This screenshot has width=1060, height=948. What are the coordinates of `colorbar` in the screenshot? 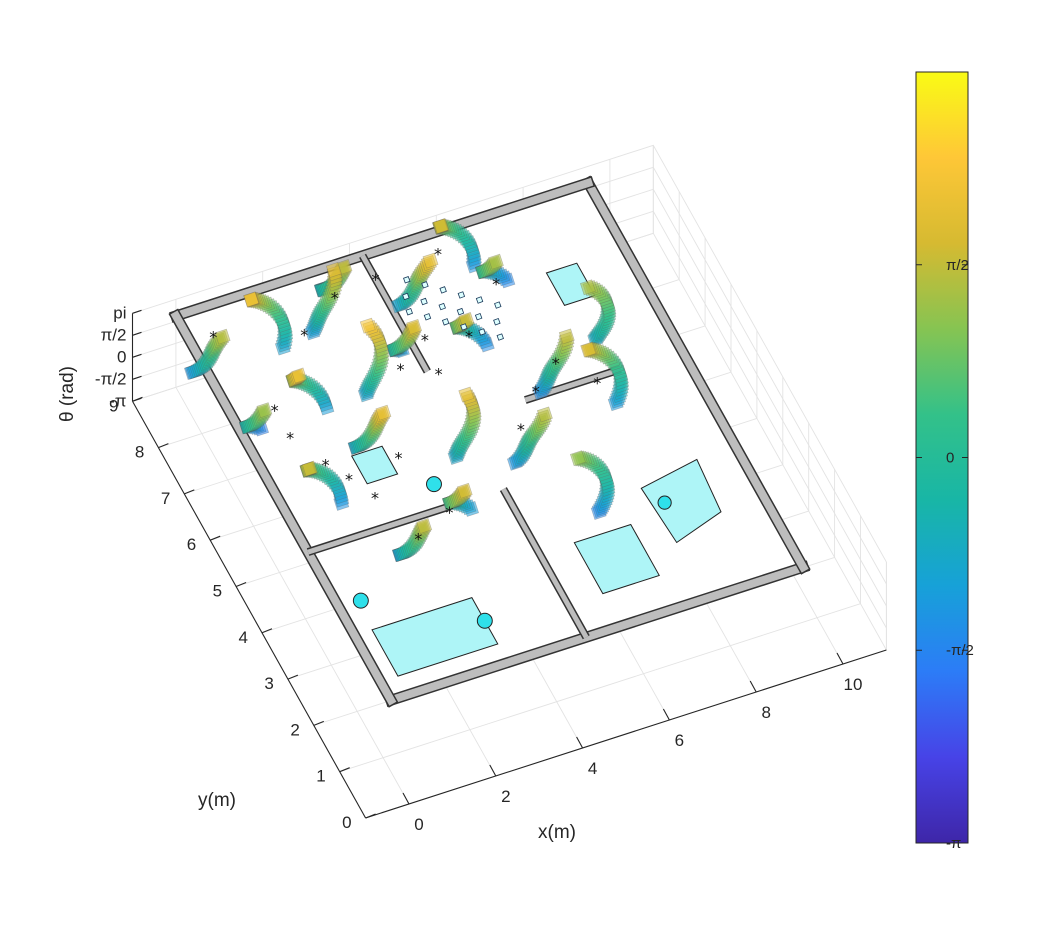 It's located at (942, 457).